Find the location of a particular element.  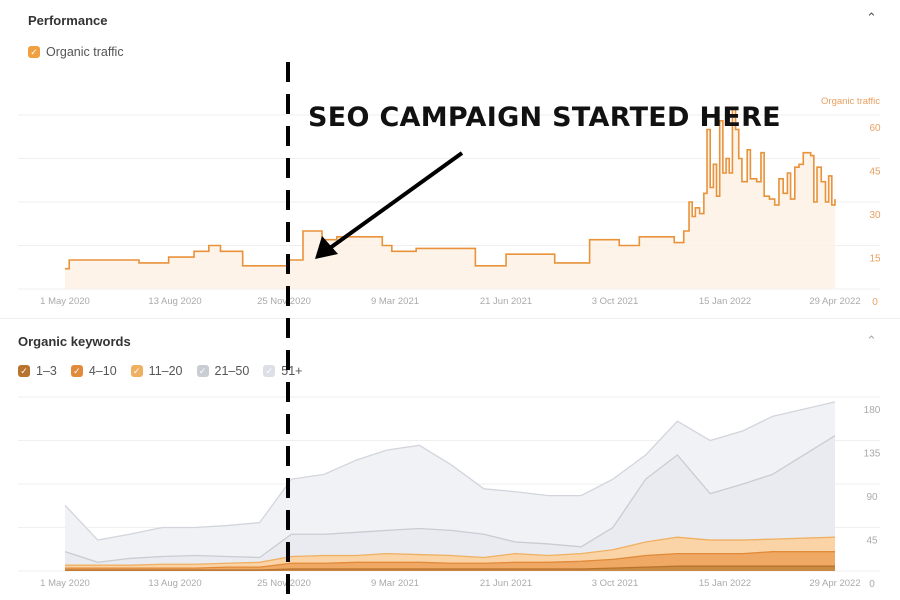

performance-title: Performance is located at coordinates (68, 20).